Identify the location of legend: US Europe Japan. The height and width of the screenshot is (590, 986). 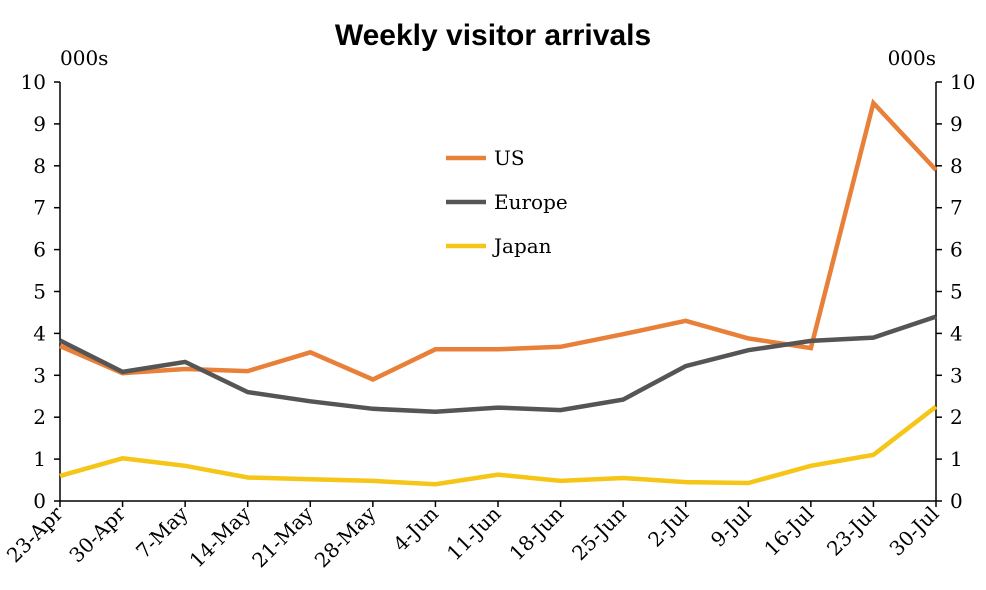
(507, 202).